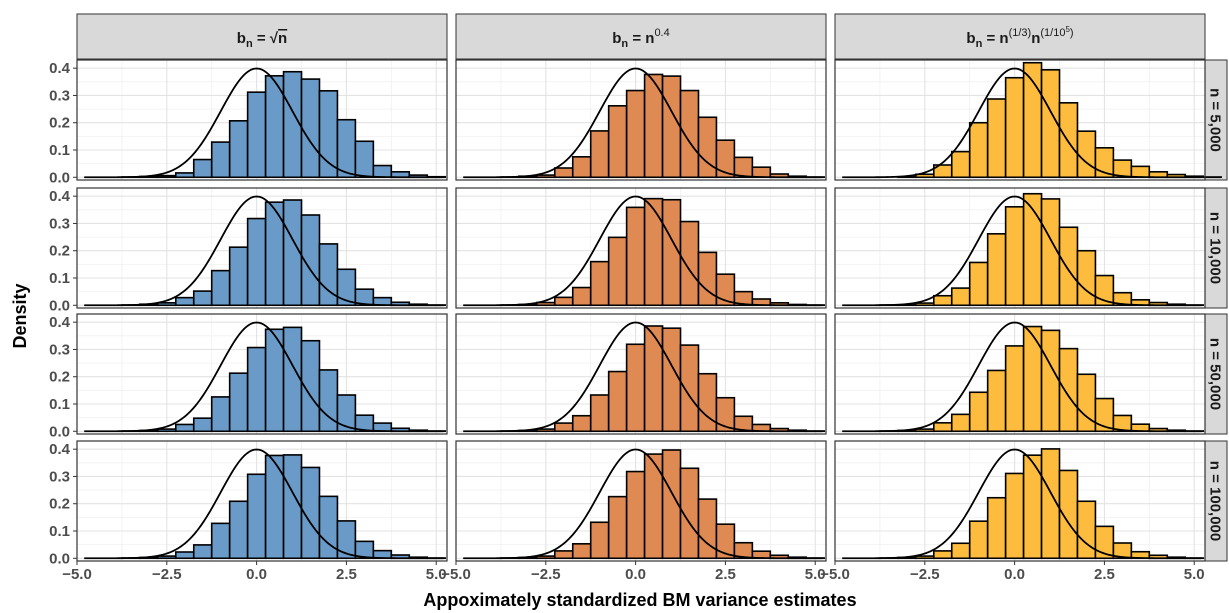 The width and height of the screenshot is (1229, 613). What do you see at coordinates (59, 223) in the screenshot?
I see `y-tick-label: 0.3` at bounding box center [59, 223].